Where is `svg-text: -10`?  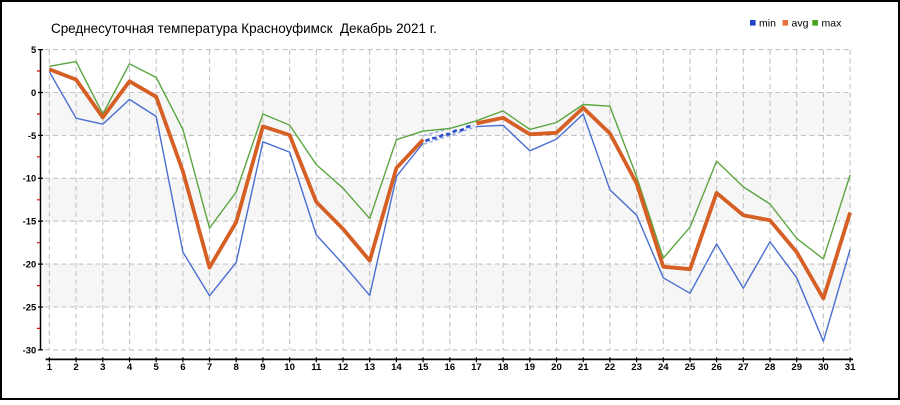 svg-text: -10 is located at coordinates (30, 178).